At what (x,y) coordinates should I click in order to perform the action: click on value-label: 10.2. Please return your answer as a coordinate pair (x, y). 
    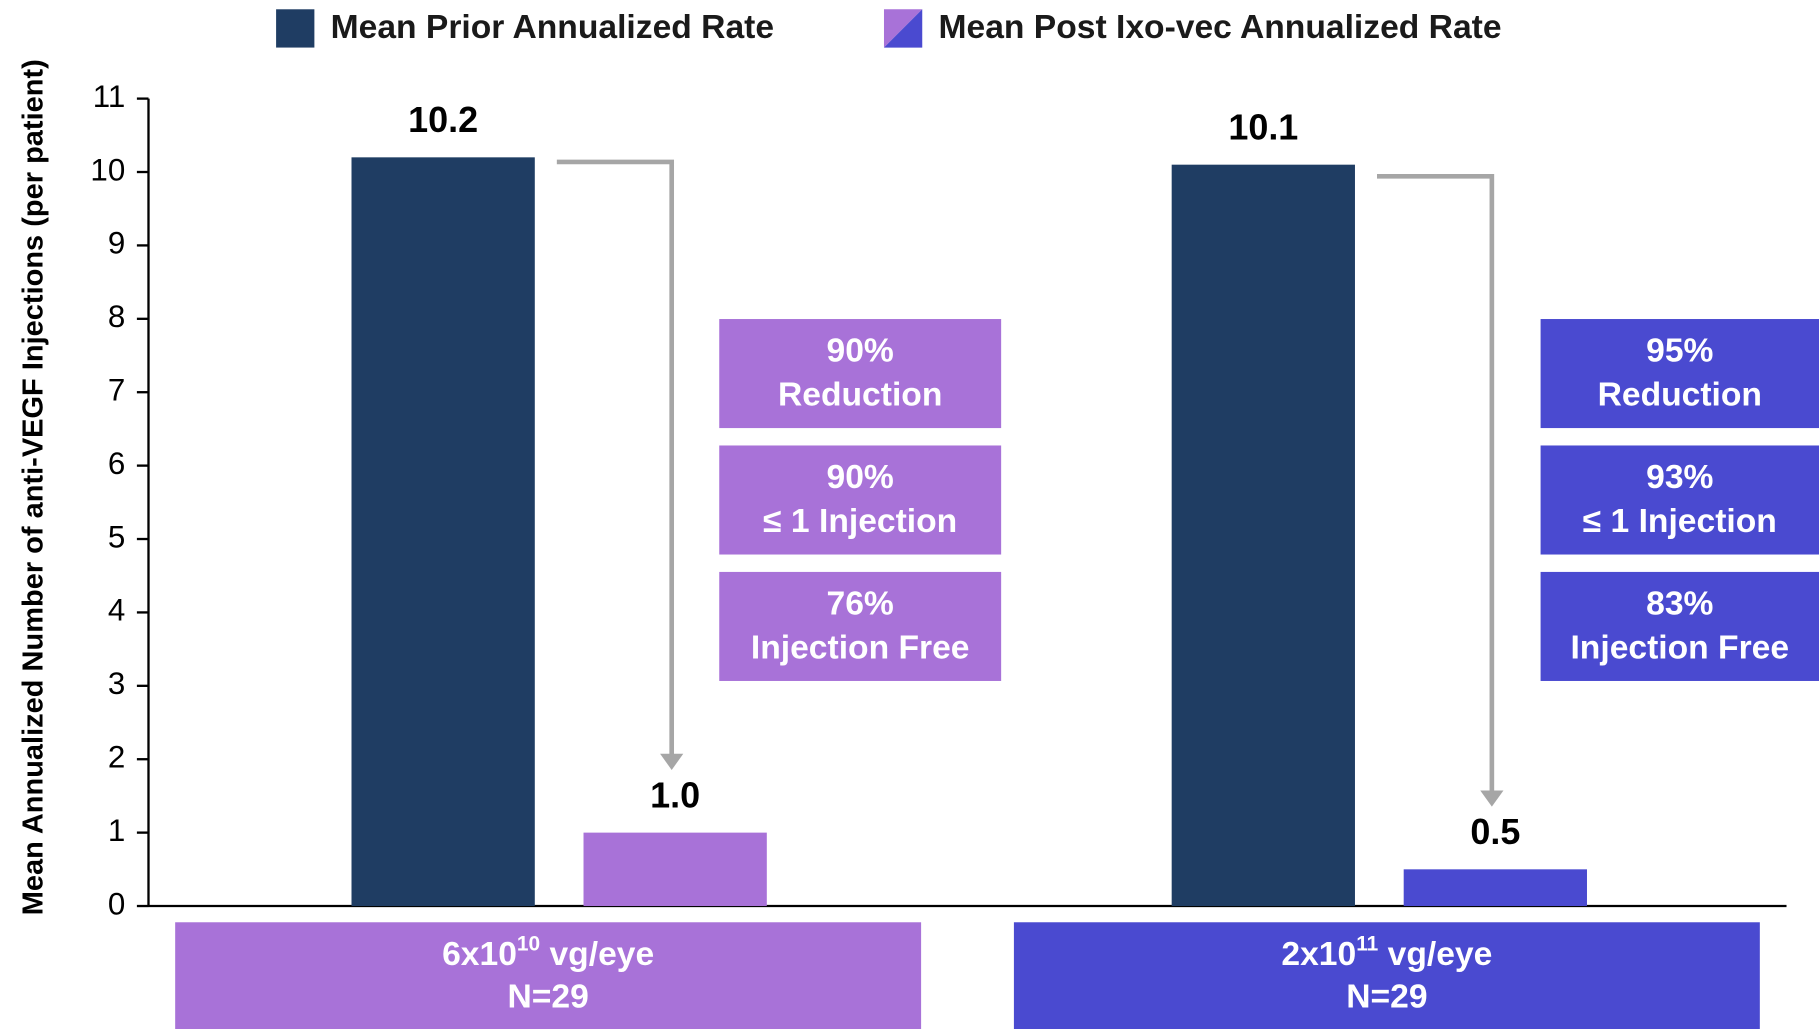
    Looking at the image, I should click on (443, 119).